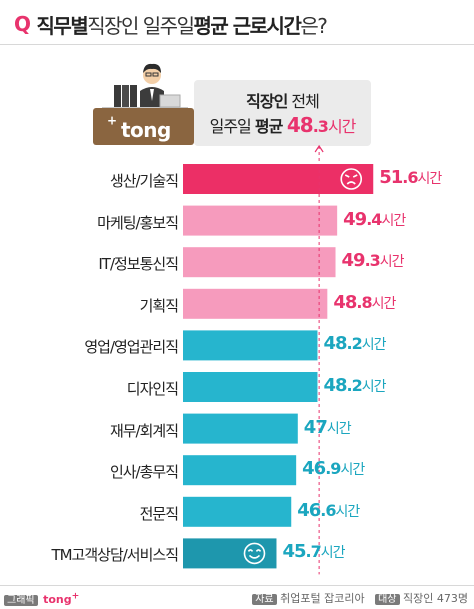 The width and height of the screenshot is (474, 609). I want to click on value-label: 51.6시간, so click(410, 177).